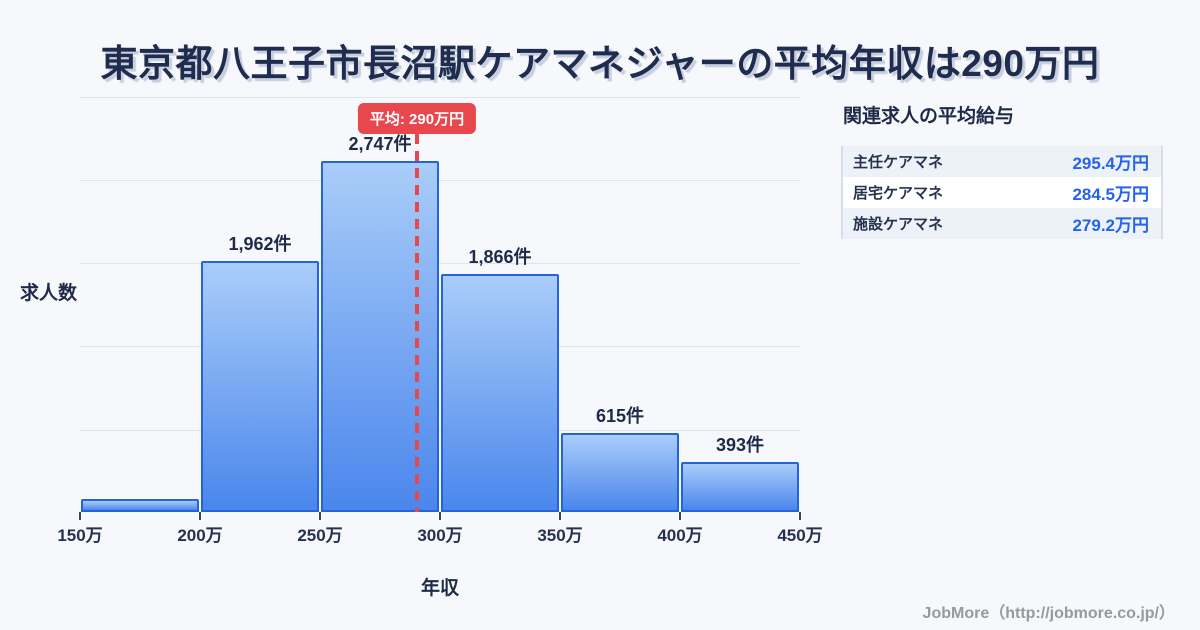 This screenshot has width=1200, height=630. I want to click on job-type-label: 施設ケアマネ, so click(898, 224).